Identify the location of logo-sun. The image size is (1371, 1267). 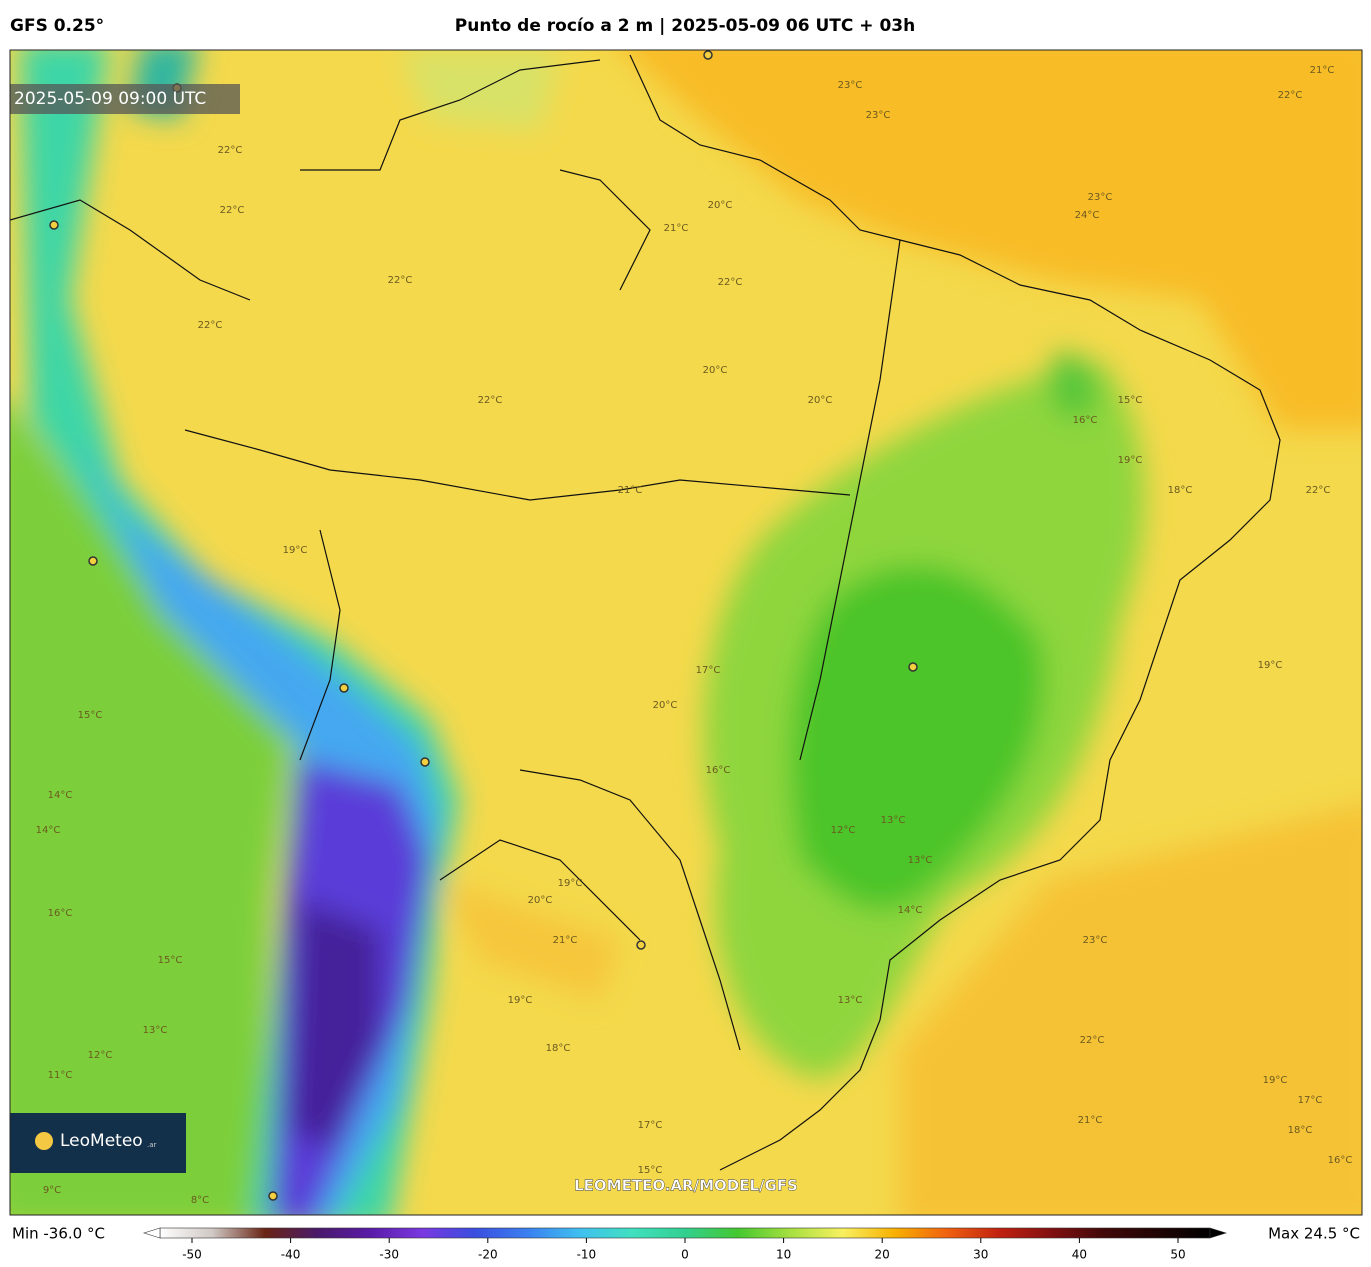
(44, 1141).